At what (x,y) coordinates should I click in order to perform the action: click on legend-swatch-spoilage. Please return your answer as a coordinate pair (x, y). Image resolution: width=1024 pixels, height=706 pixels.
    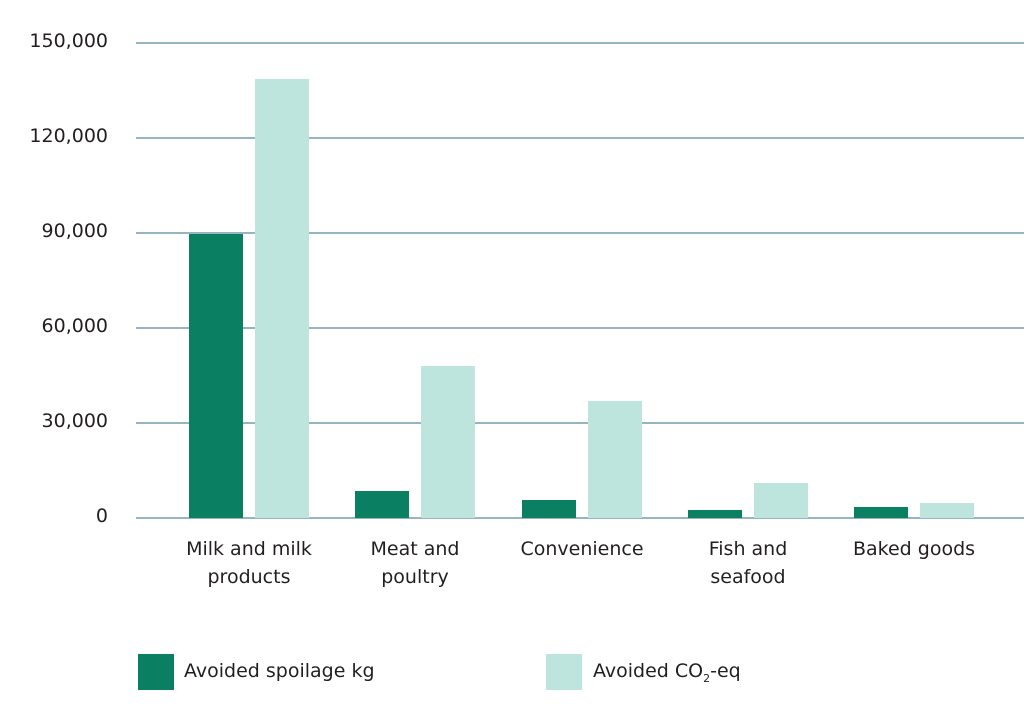
    Looking at the image, I should click on (156, 672).